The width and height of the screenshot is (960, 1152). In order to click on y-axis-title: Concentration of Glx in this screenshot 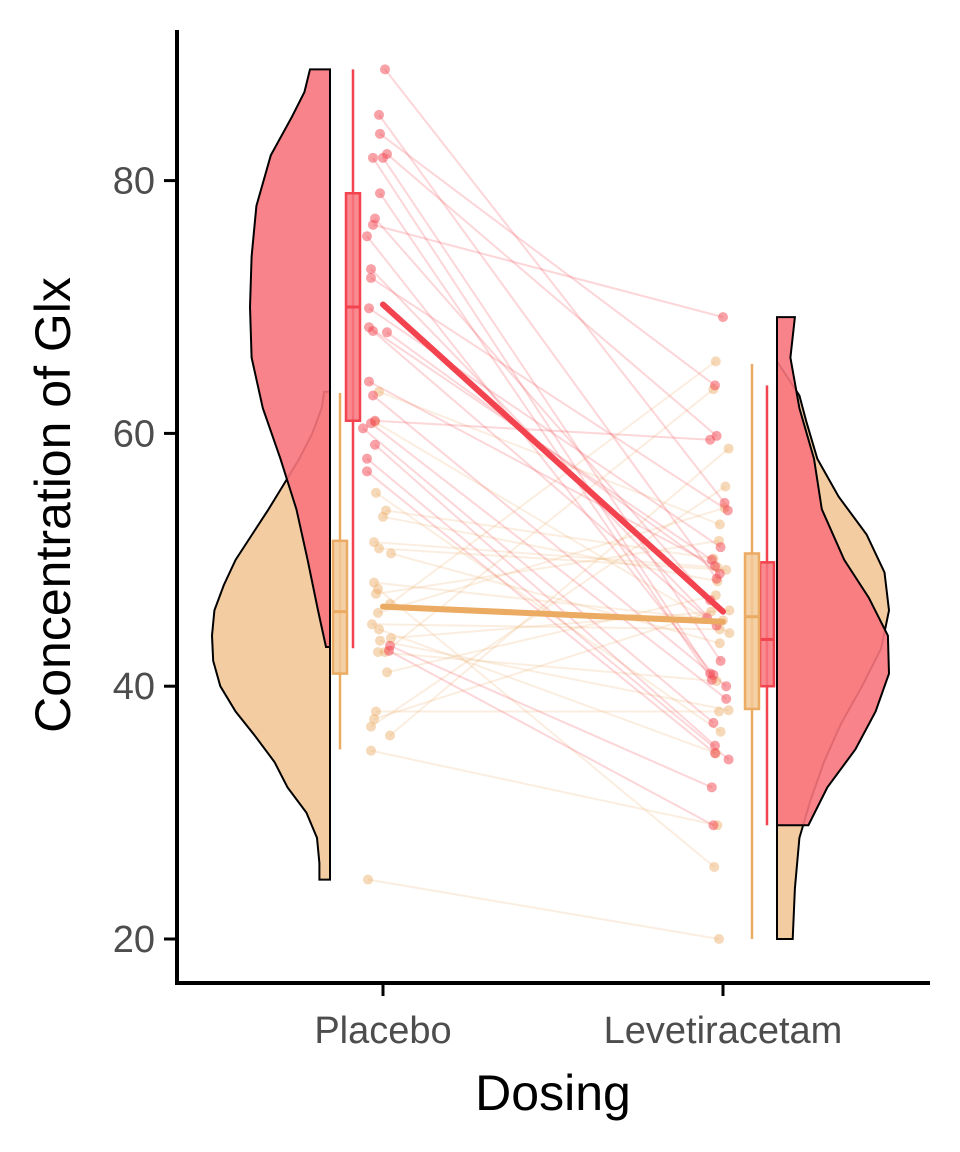, I will do `click(53, 505)`.